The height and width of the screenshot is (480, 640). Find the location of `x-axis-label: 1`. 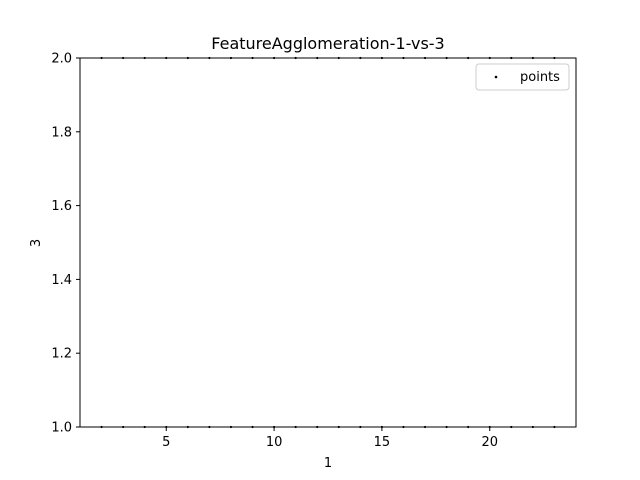

x-axis-label: 1 is located at coordinates (328, 463).